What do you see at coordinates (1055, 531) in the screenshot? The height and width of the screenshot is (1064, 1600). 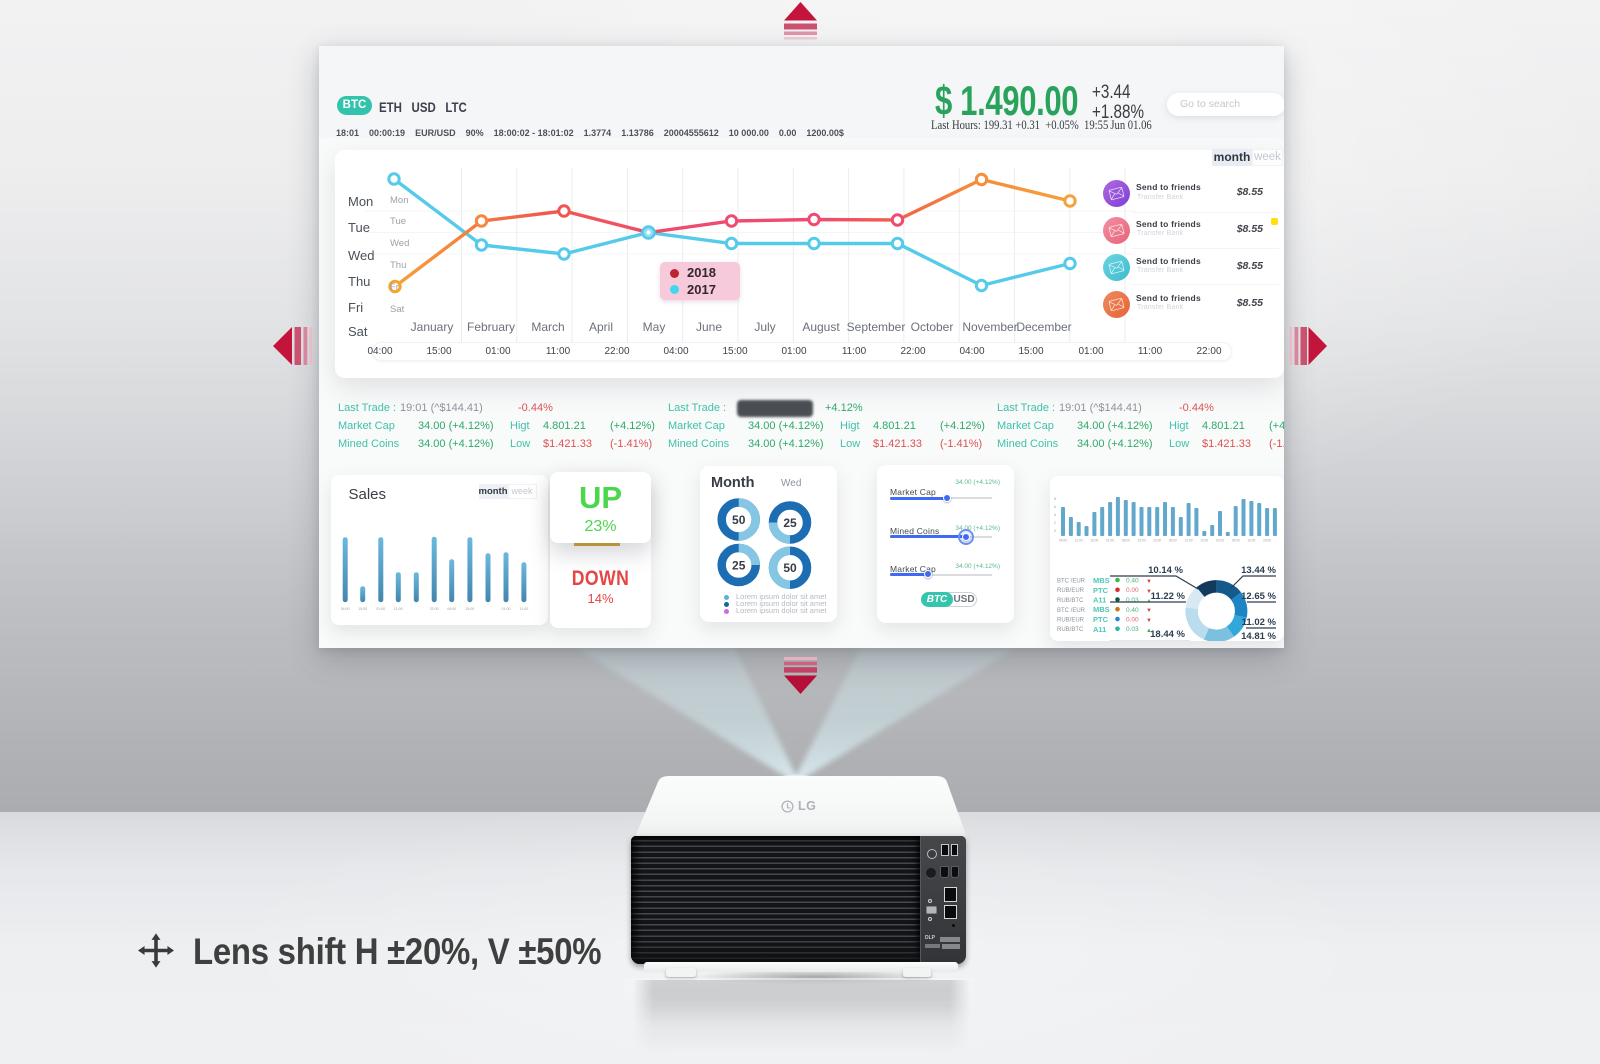 I see `svg-text: 0` at bounding box center [1055, 531].